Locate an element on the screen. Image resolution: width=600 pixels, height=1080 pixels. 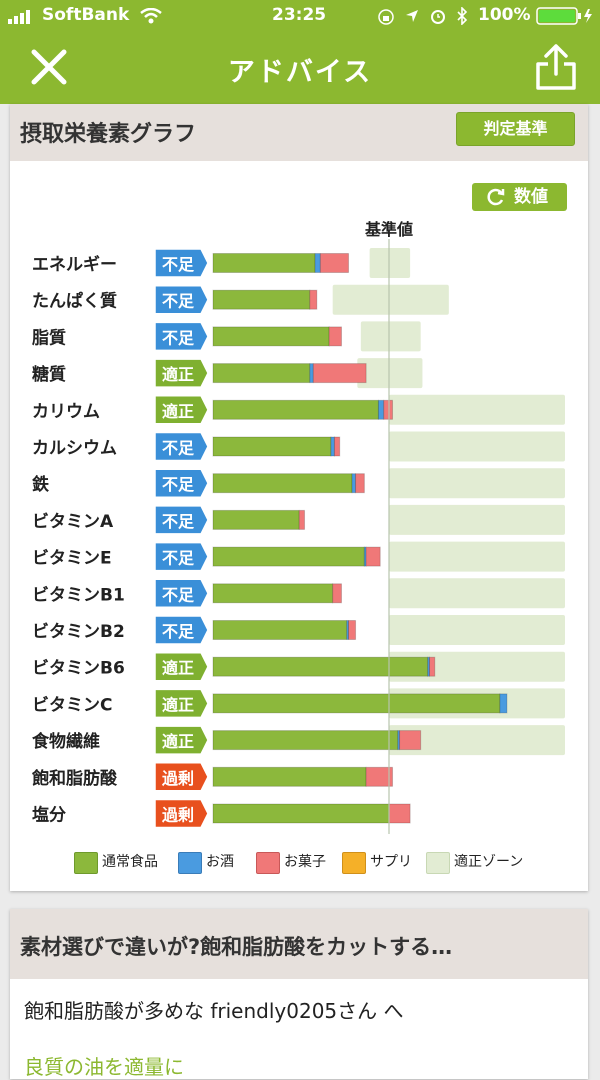
wifi-icon is located at coordinates (151, 16).